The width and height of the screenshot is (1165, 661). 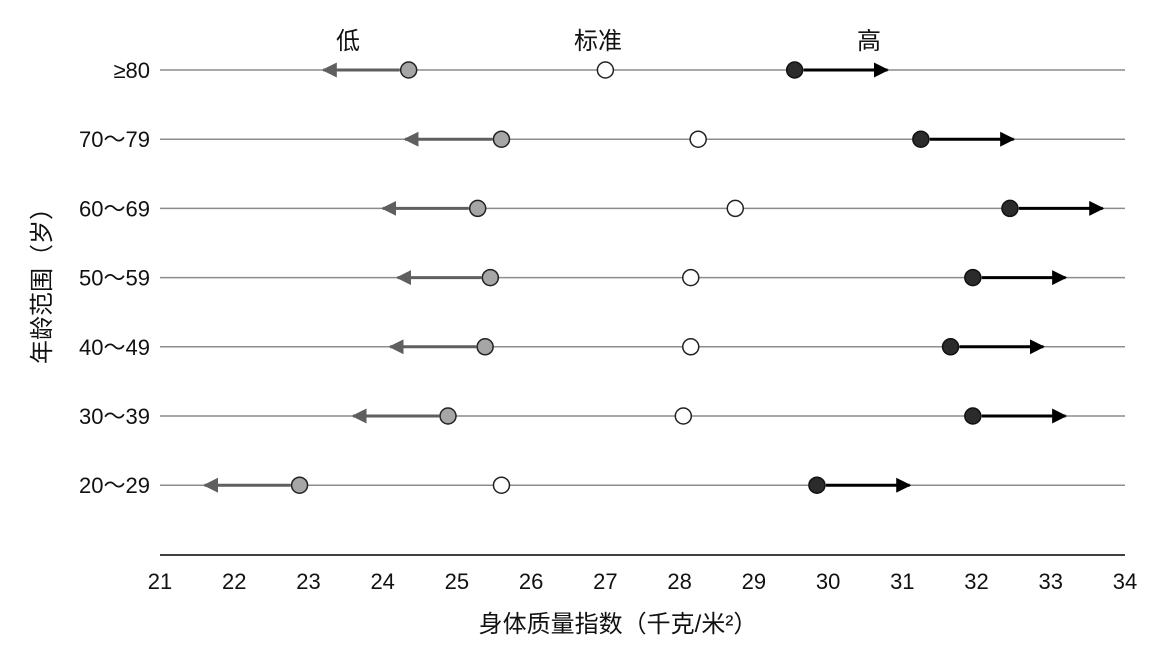 What do you see at coordinates (605, 581) in the screenshot?
I see `x-tick-label: 27` at bounding box center [605, 581].